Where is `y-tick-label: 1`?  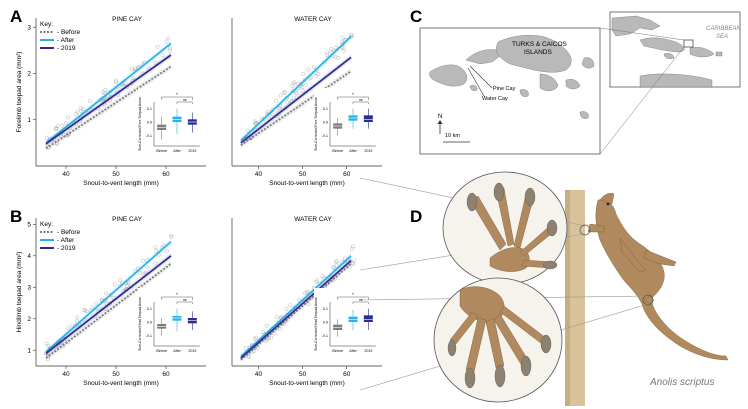 y-tick-label: 1 is located at coordinates (29, 350).